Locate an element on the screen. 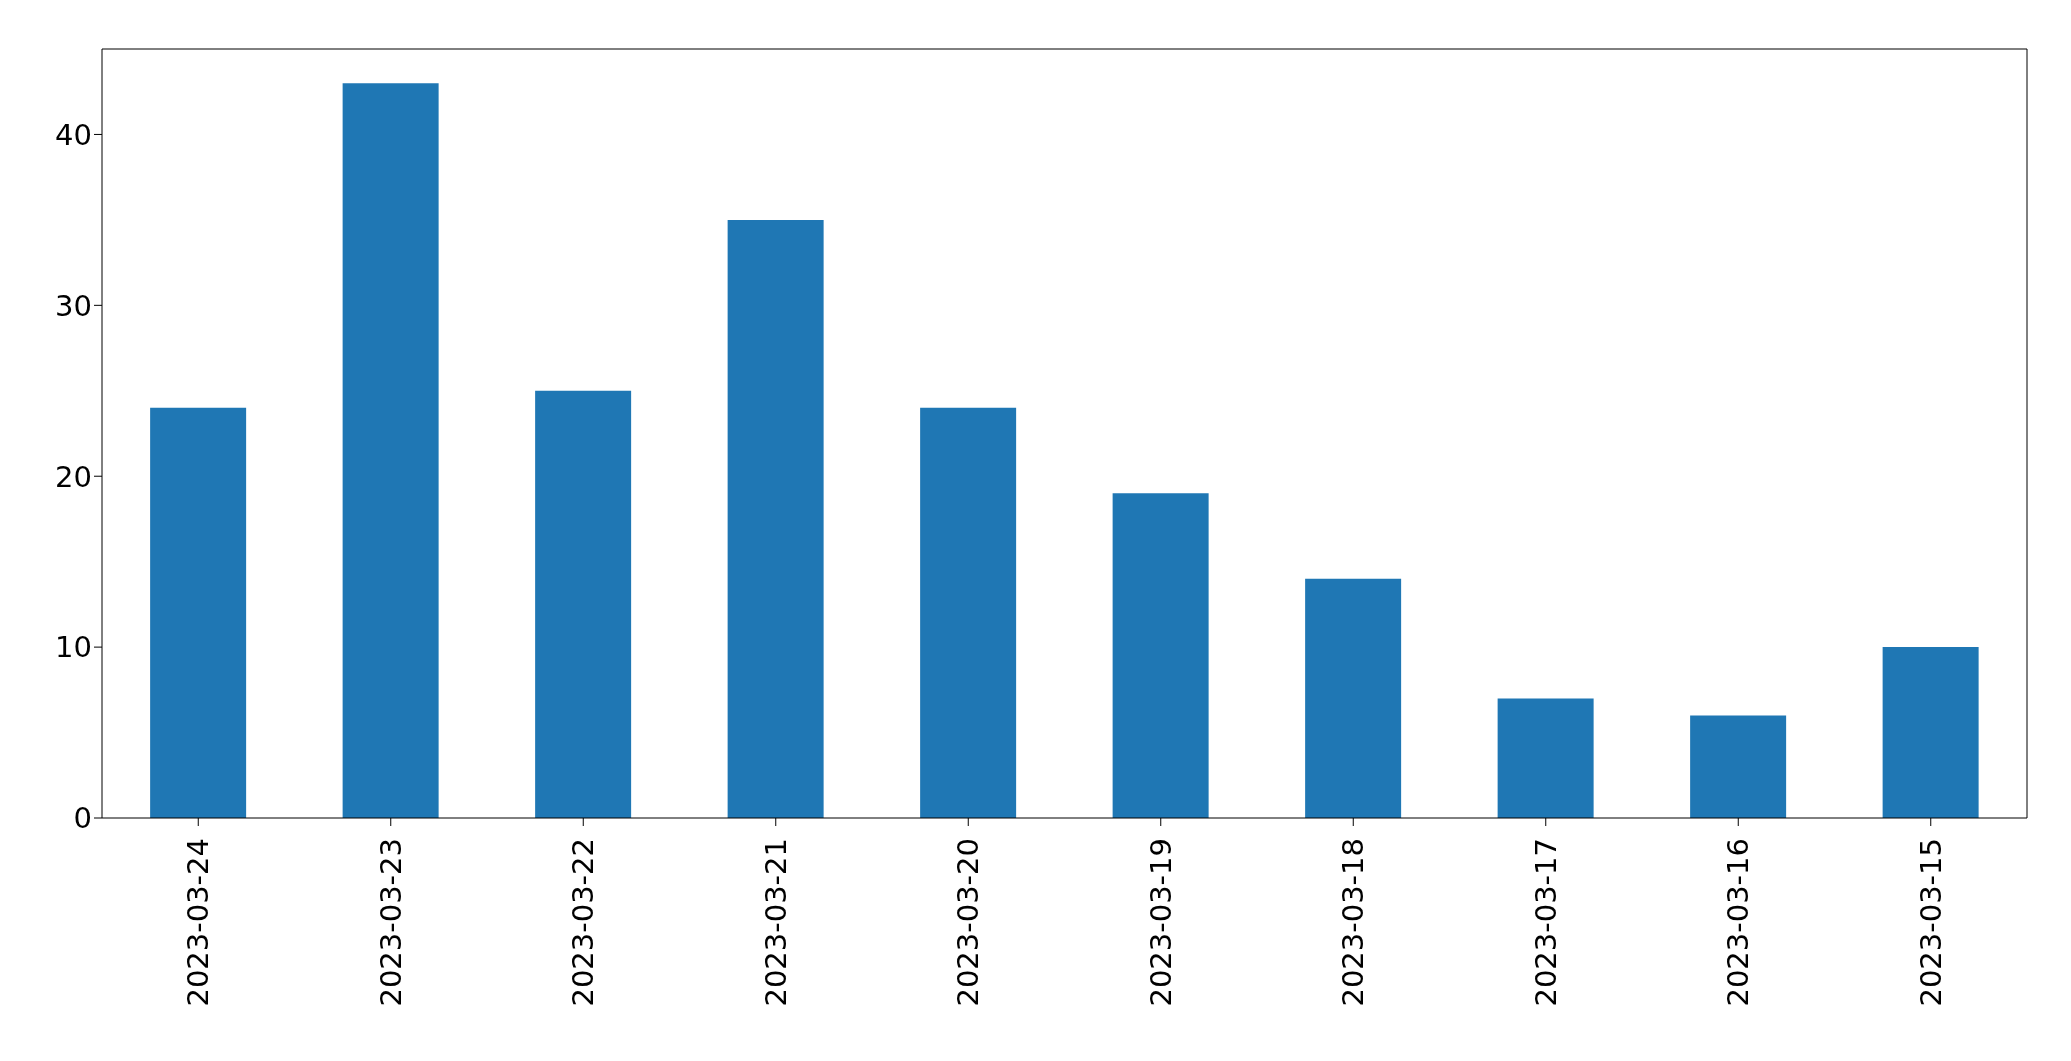 Image resolution: width=2071 pixels, height=1061 pixels. y-tick-label: 30 is located at coordinates (73, 305).